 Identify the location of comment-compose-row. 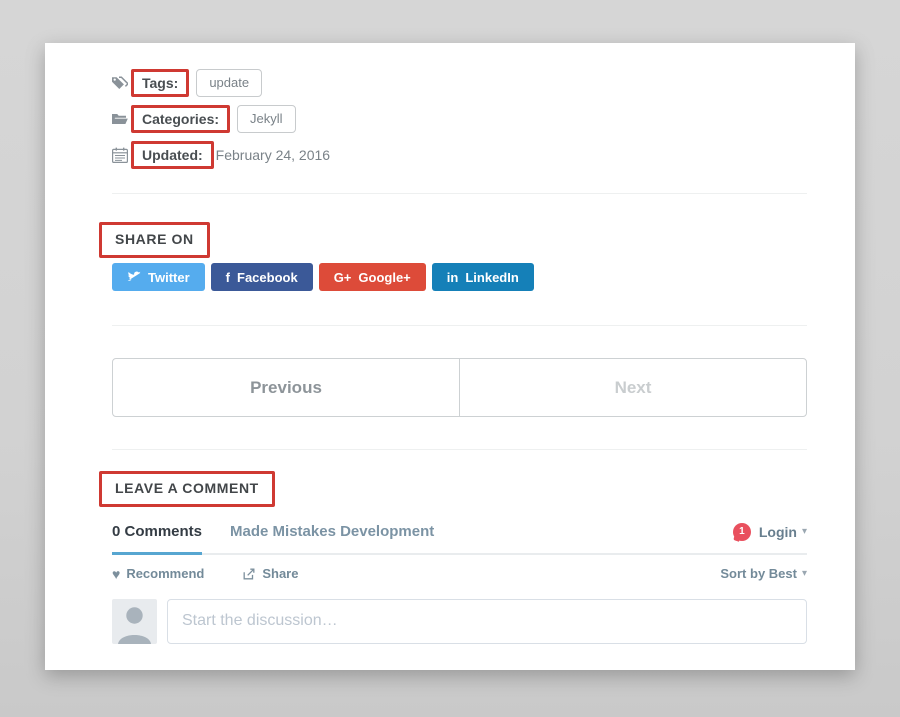
(459, 621).